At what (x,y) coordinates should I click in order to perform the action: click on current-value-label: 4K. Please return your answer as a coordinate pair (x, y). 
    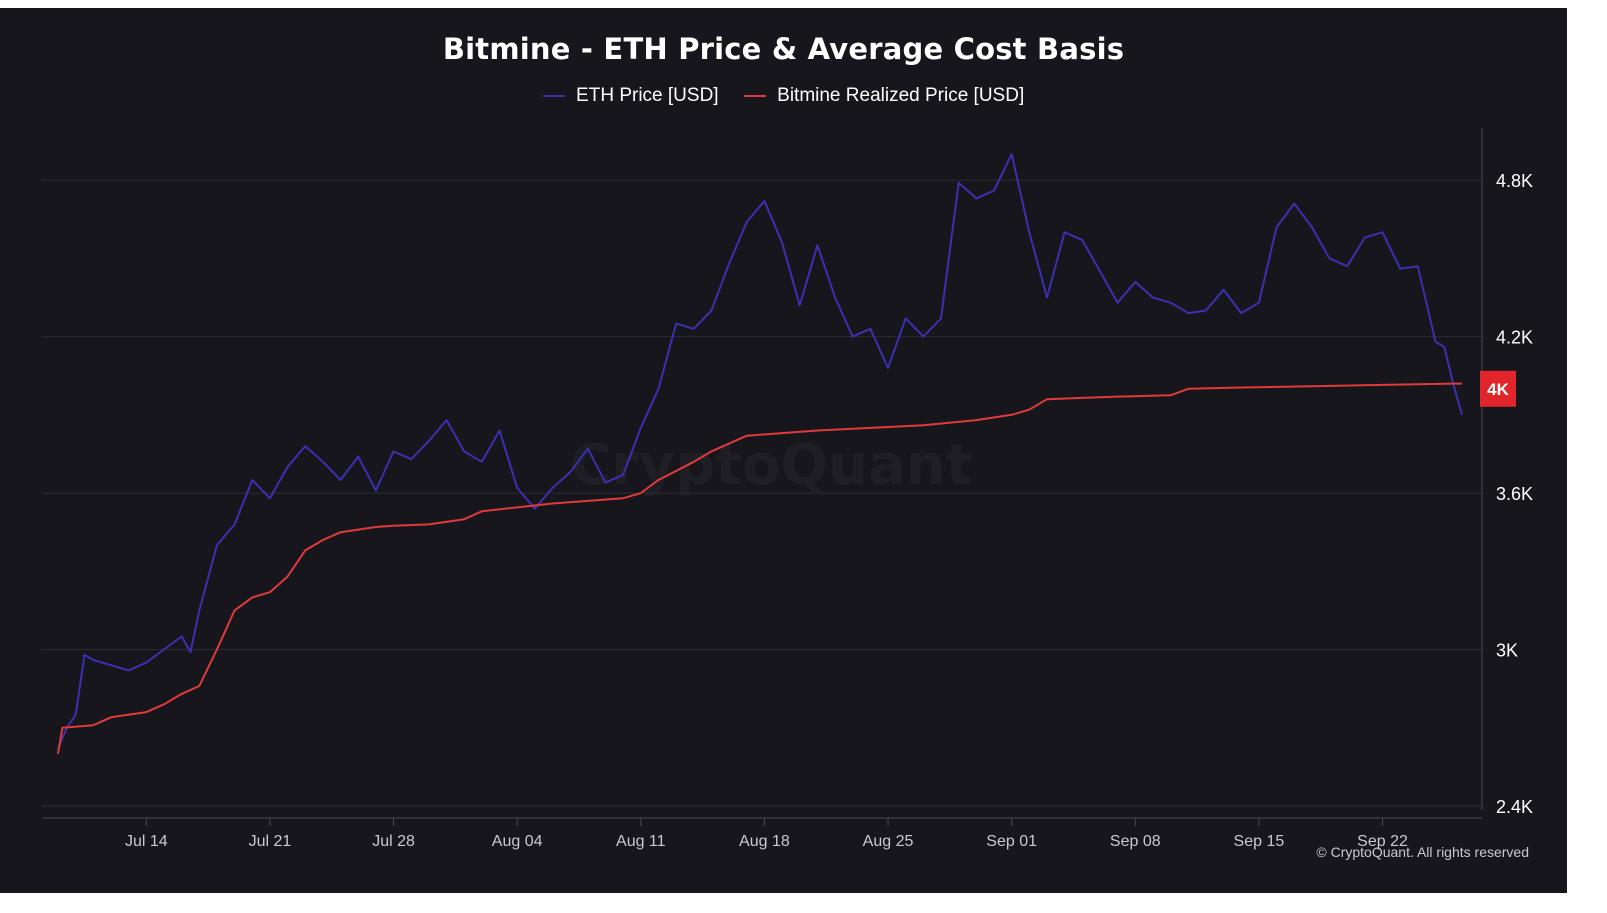
    Looking at the image, I should click on (1498, 389).